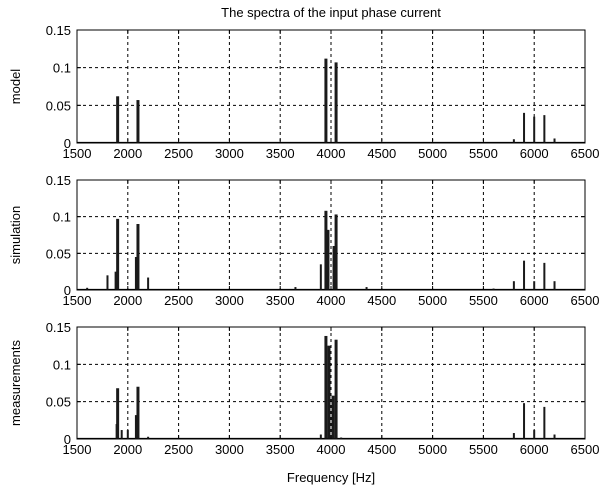 The image size is (603, 490). What do you see at coordinates (381, 300) in the screenshot?
I see `simulation-x-tick-label: 4500` at bounding box center [381, 300].